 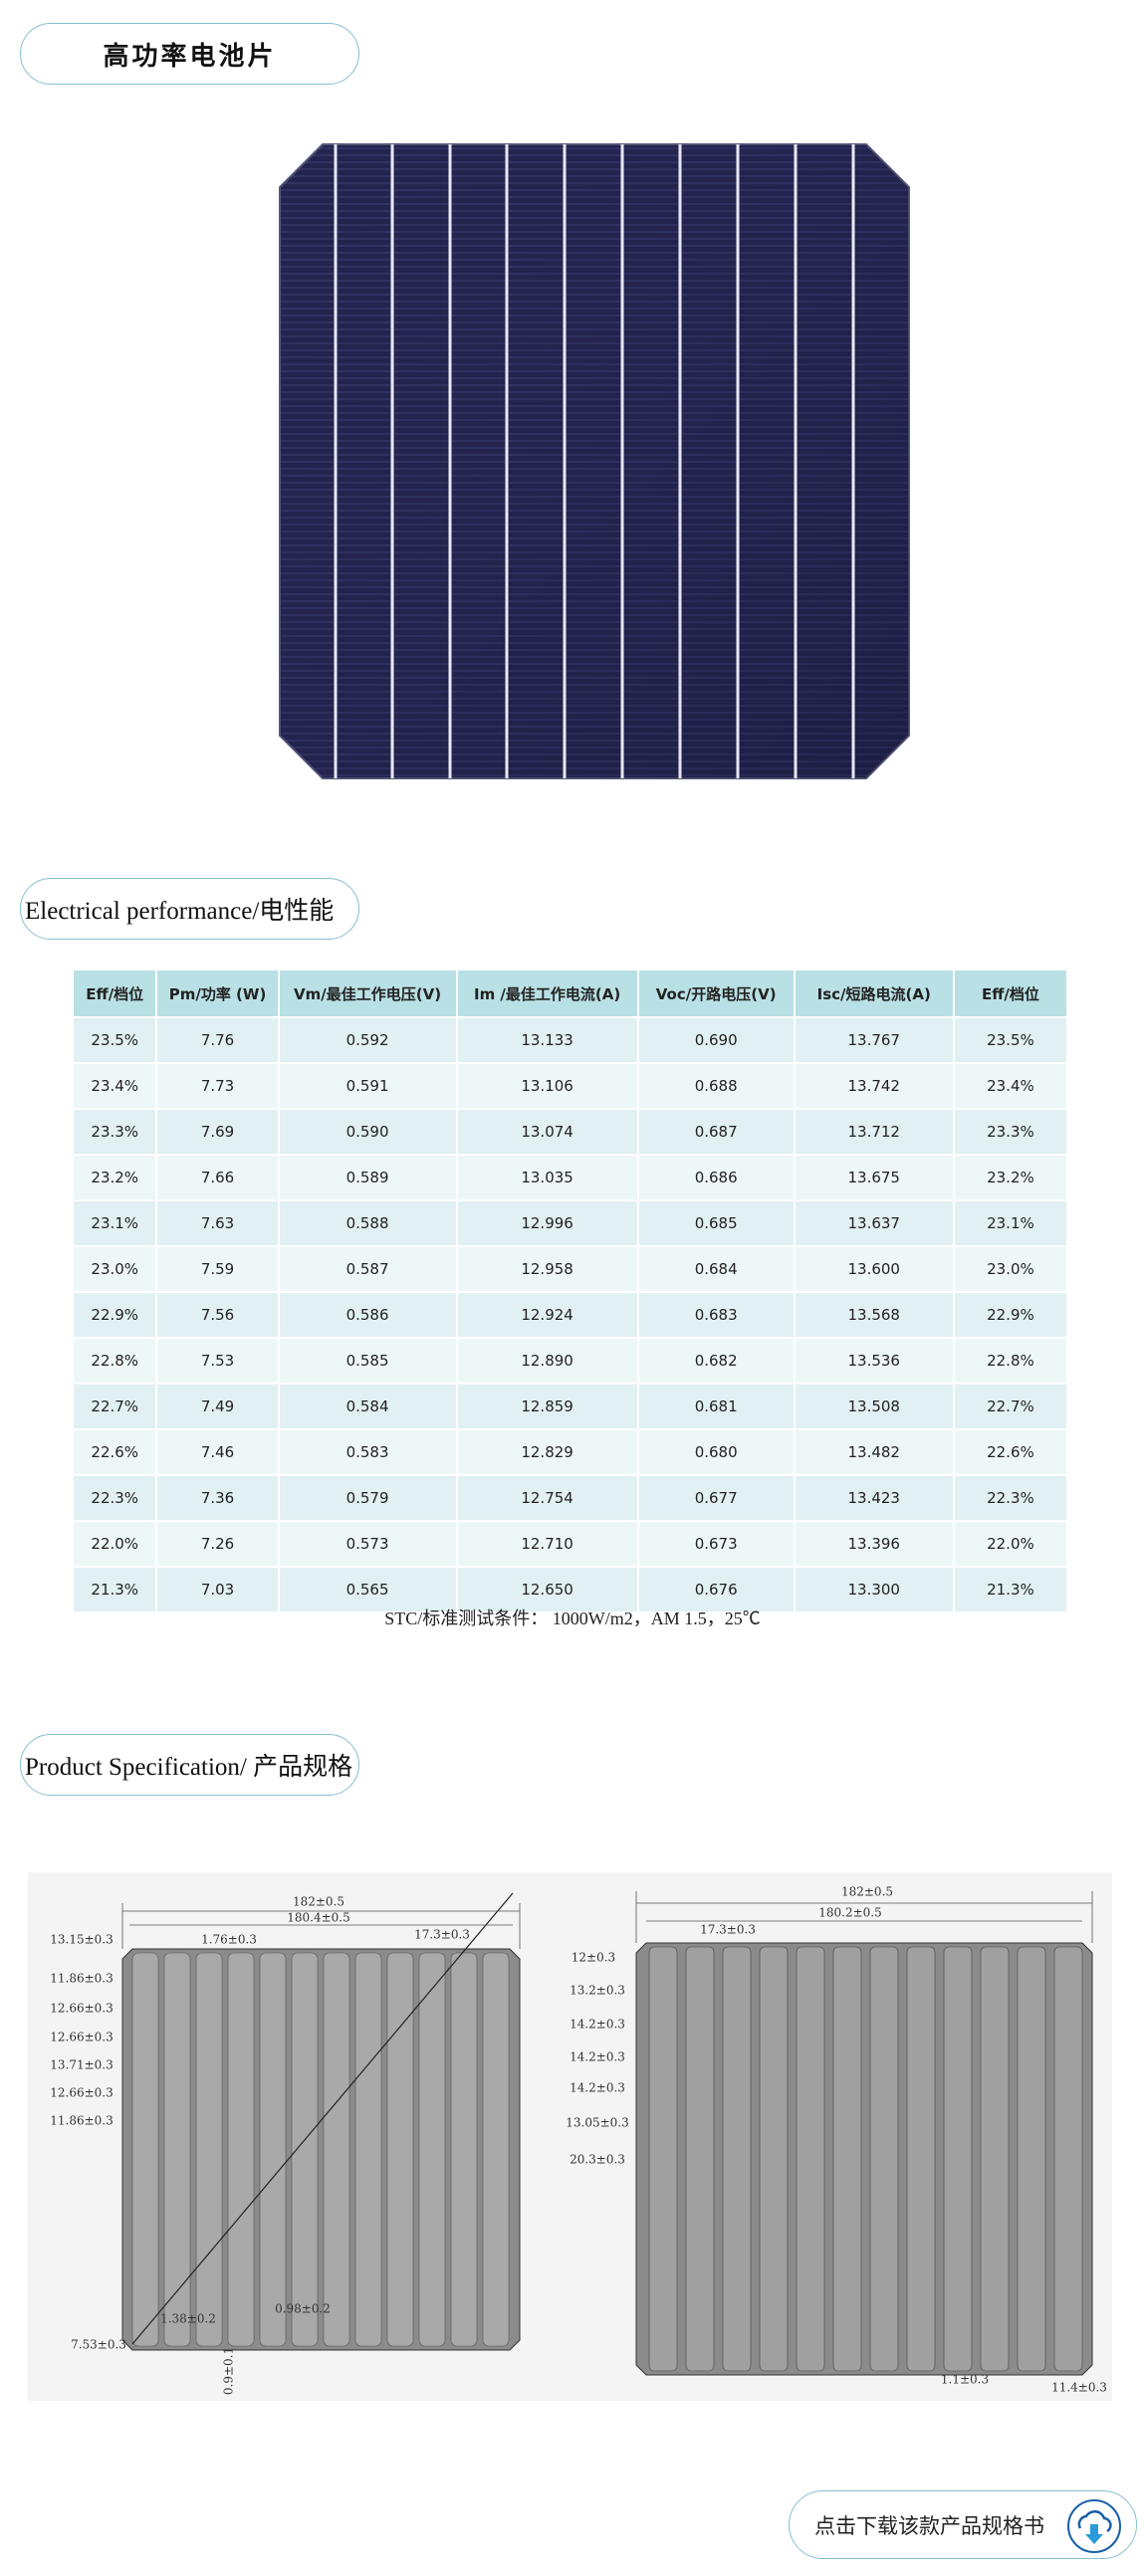 I want to click on column-header: Voc/开路电压(V), so click(x=716, y=993).